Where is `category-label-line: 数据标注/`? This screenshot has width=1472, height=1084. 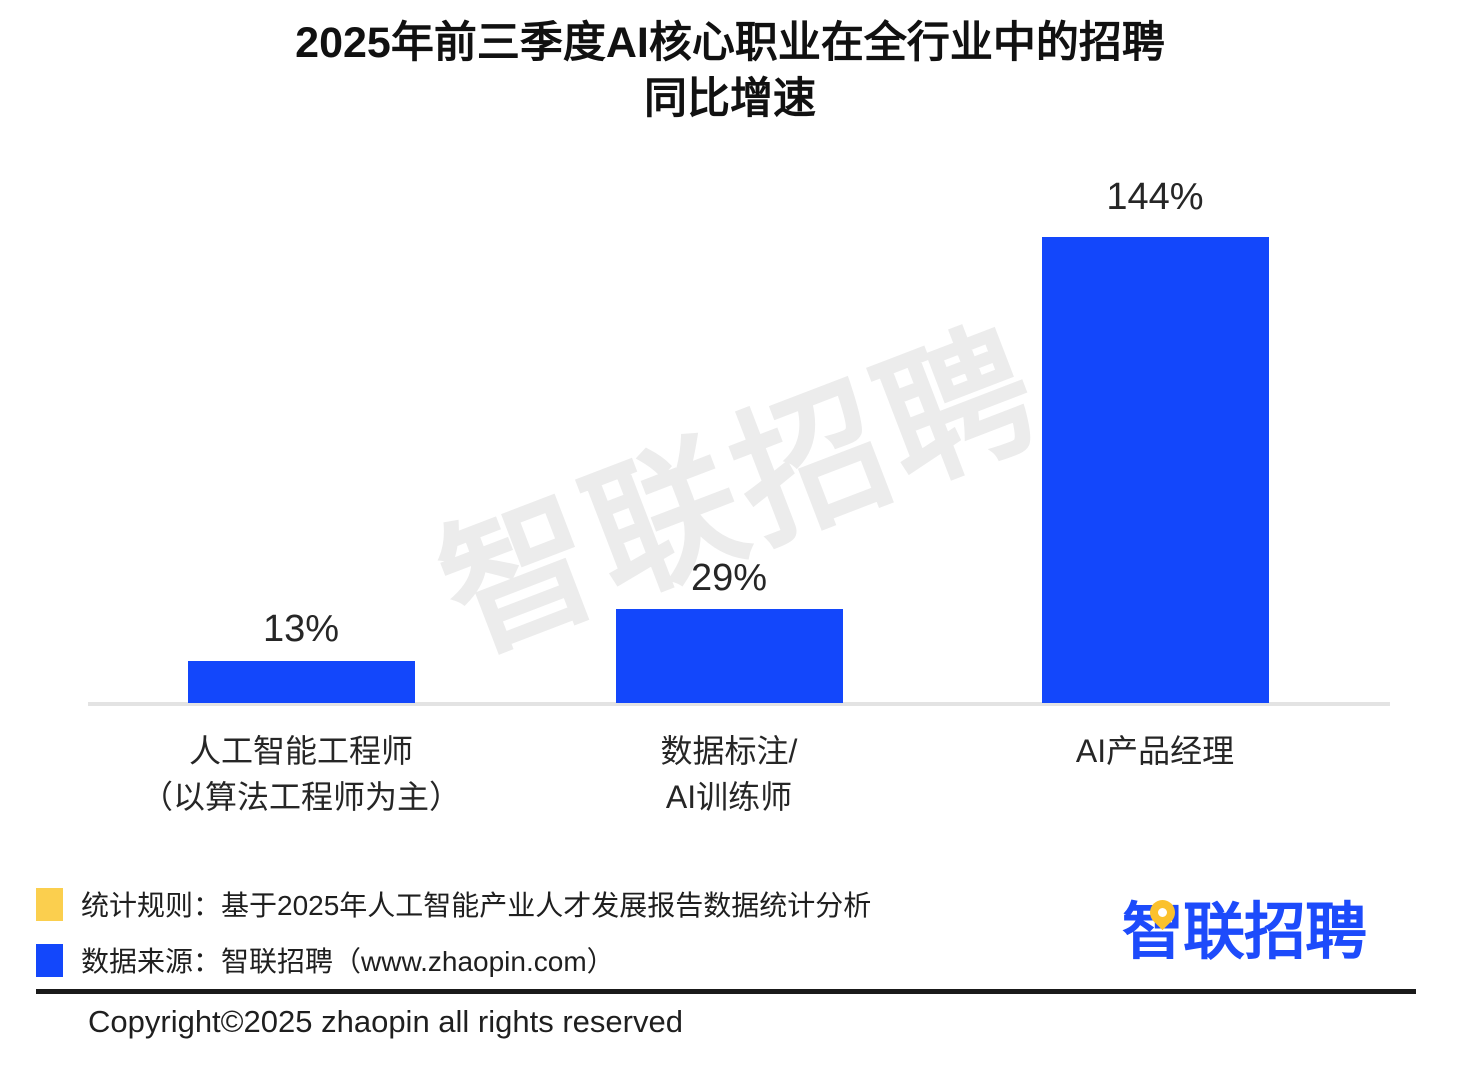 category-label-line: 数据标注/ is located at coordinates (729, 751).